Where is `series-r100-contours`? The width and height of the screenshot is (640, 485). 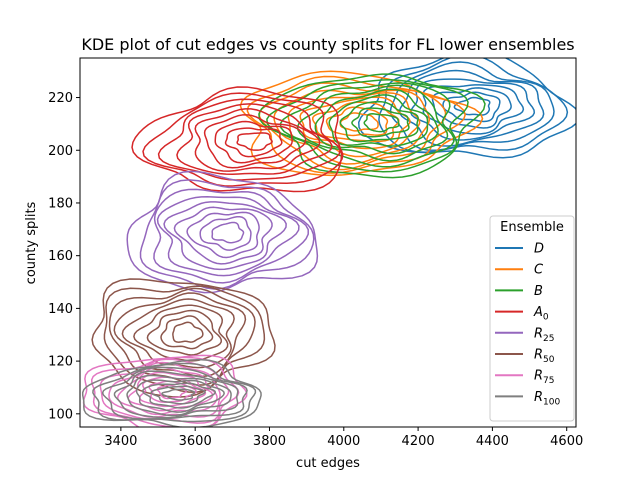
series-r100-contours is located at coordinates (171, 392).